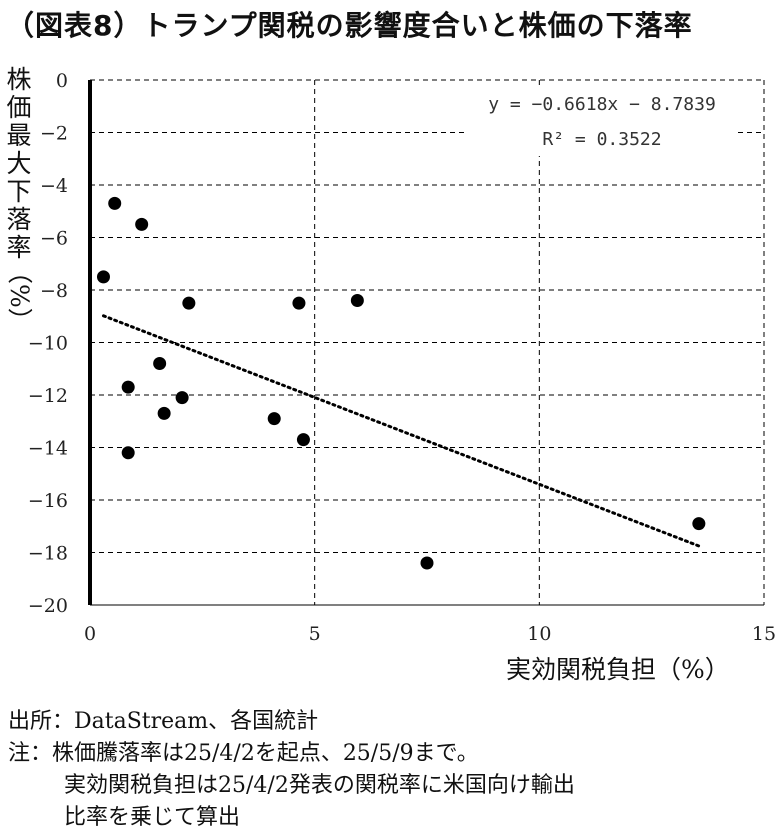 The image size is (782, 840). What do you see at coordinates (764, 634) in the screenshot?
I see `x-tick-label: 15` at bounding box center [764, 634].